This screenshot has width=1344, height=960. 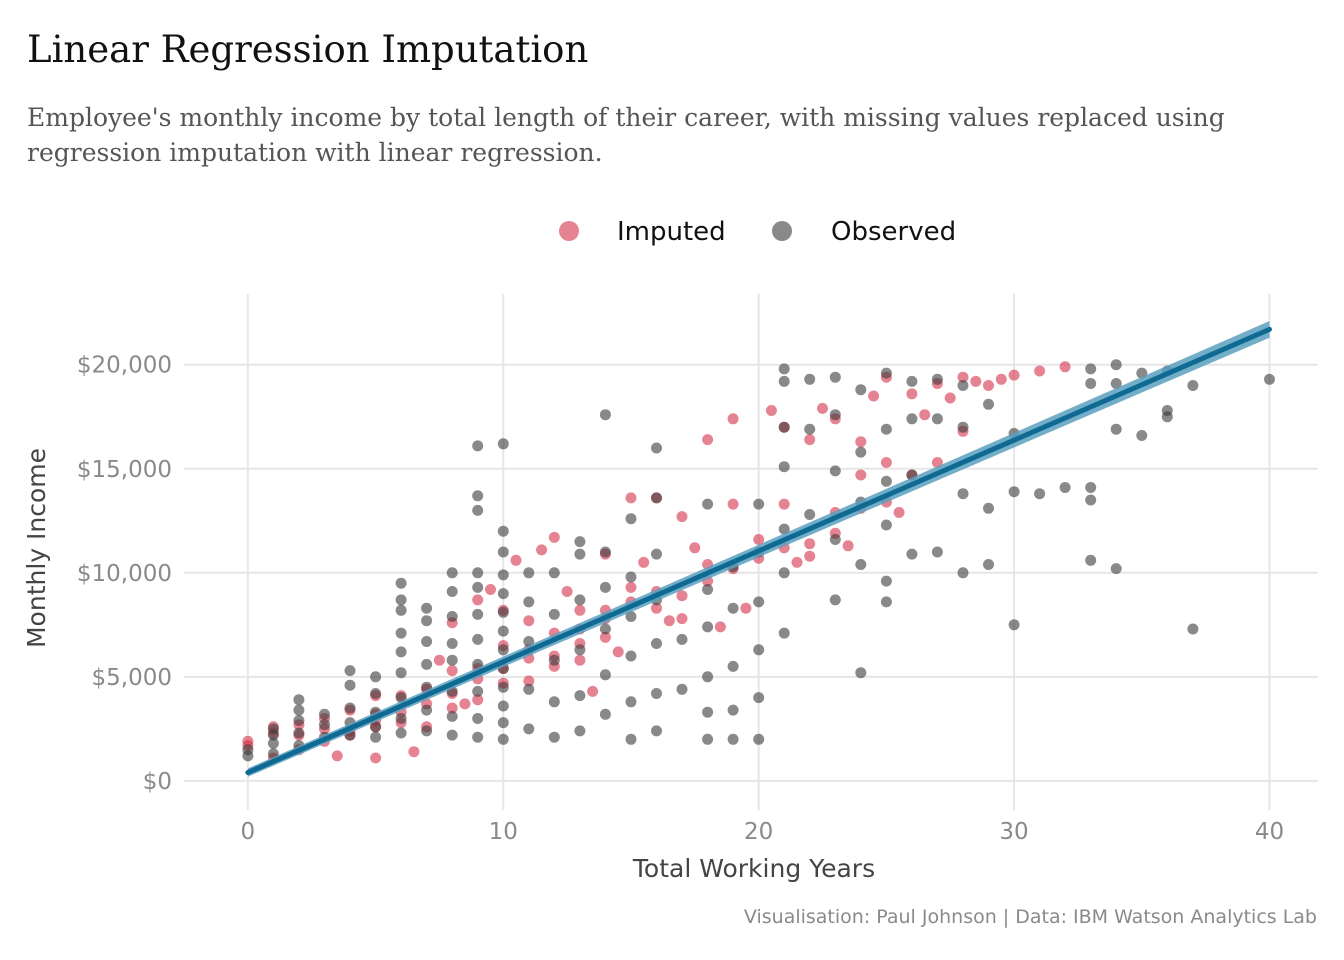 I want to click on x-tick-label: 10, so click(x=503, y=832).